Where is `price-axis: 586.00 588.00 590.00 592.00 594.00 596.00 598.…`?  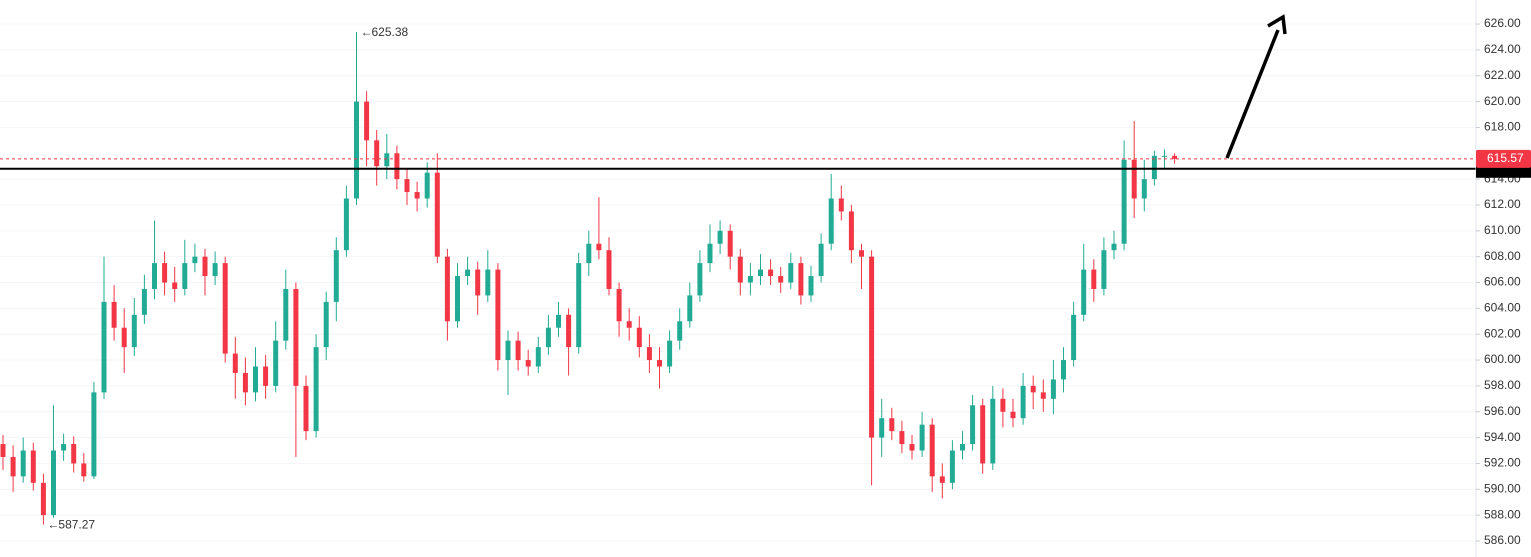
price-axis: 586.00 588.00 590.00 592.00 594.00 596.00 598.… is located at coordinates (1503, 281).